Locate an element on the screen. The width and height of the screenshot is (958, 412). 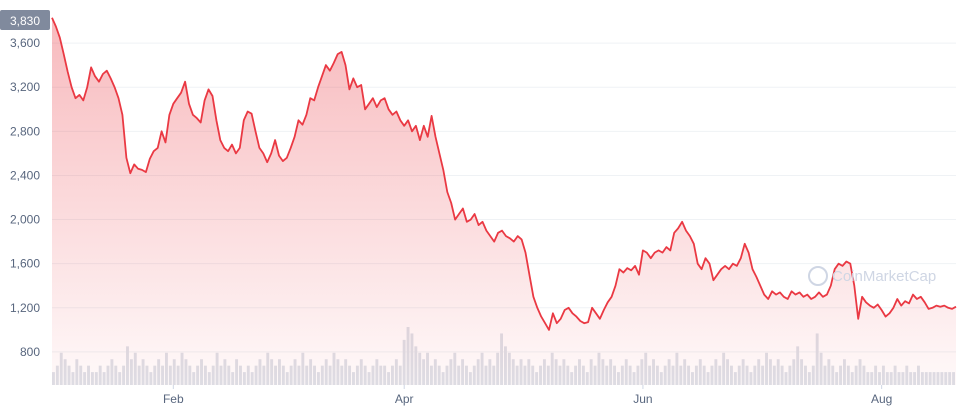
x-tick-label: Feb is located at coordinates (173, 399).